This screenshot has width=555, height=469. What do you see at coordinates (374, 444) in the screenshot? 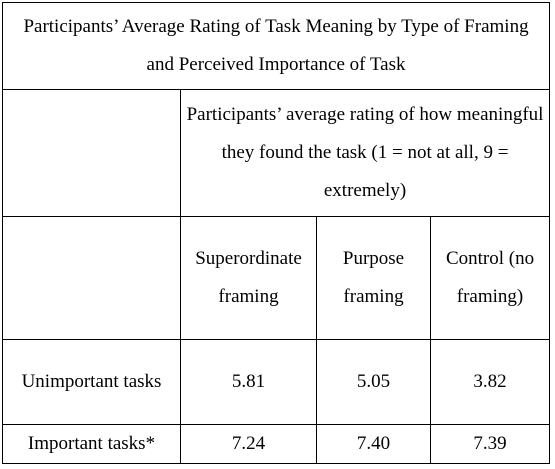
I see `value-cell: 7.40` at bounding box center [374, 444].